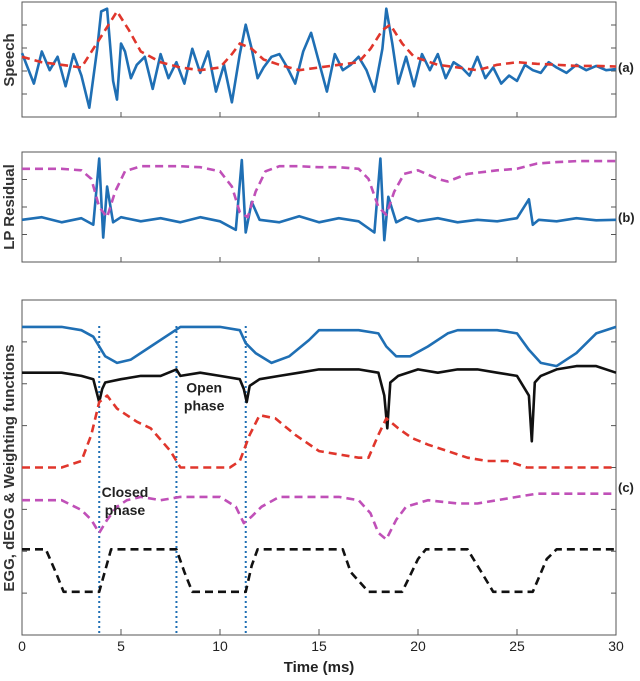 The image size is (640, 681). I want to click on x-tick-label: 15, so click(319, 646).